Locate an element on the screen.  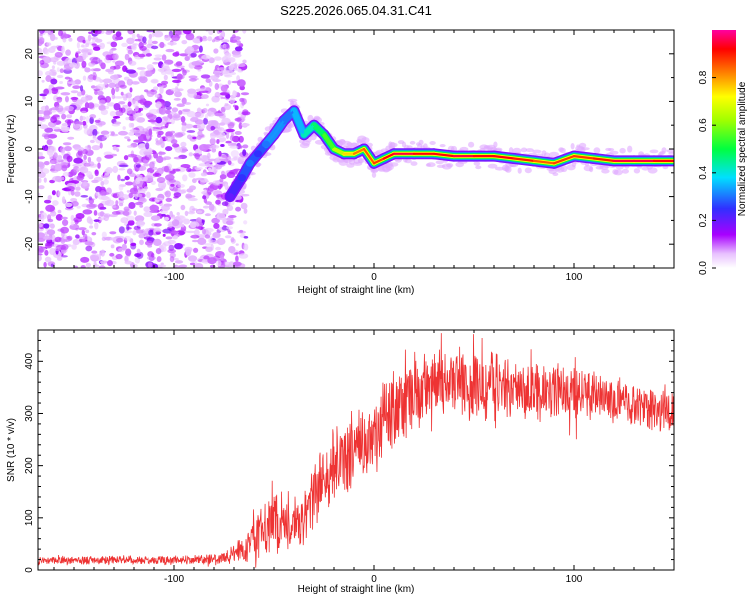
x-tick-label: -100 is located at coordinates (174, 277).